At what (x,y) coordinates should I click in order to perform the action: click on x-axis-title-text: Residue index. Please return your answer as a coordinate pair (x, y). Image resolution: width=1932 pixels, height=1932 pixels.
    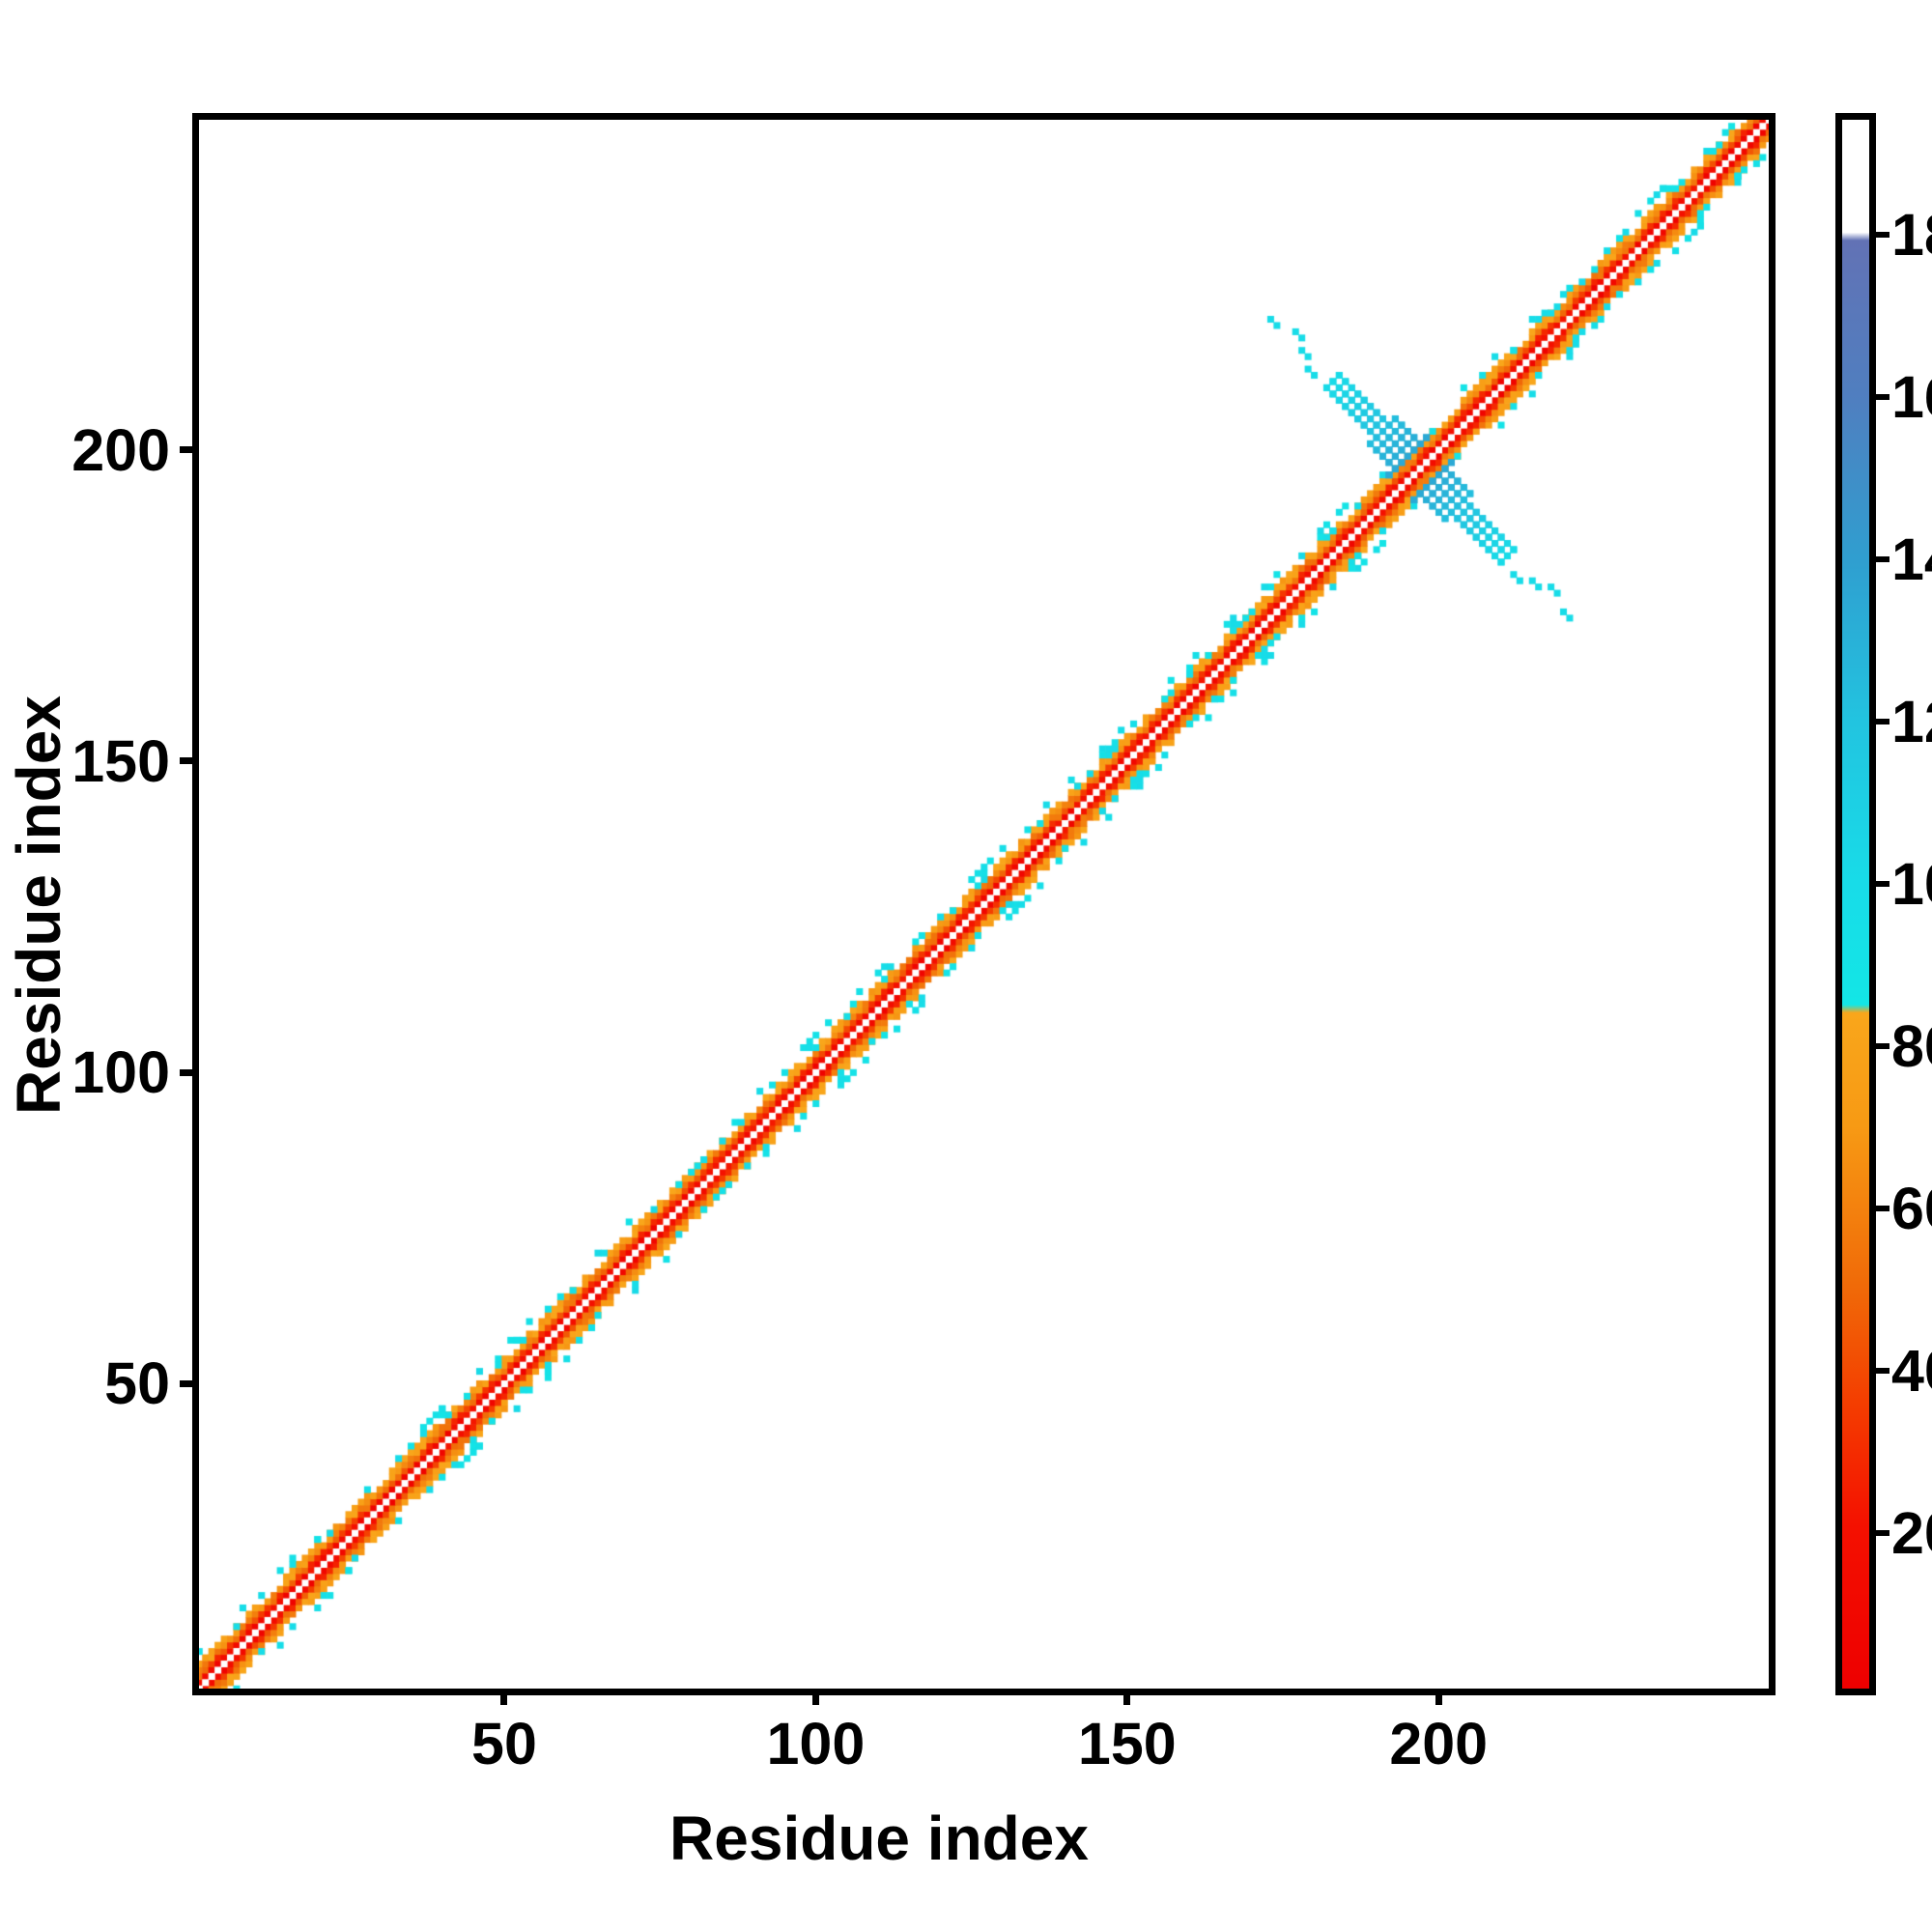
    Looking at the image, I should click on (879, 1838).